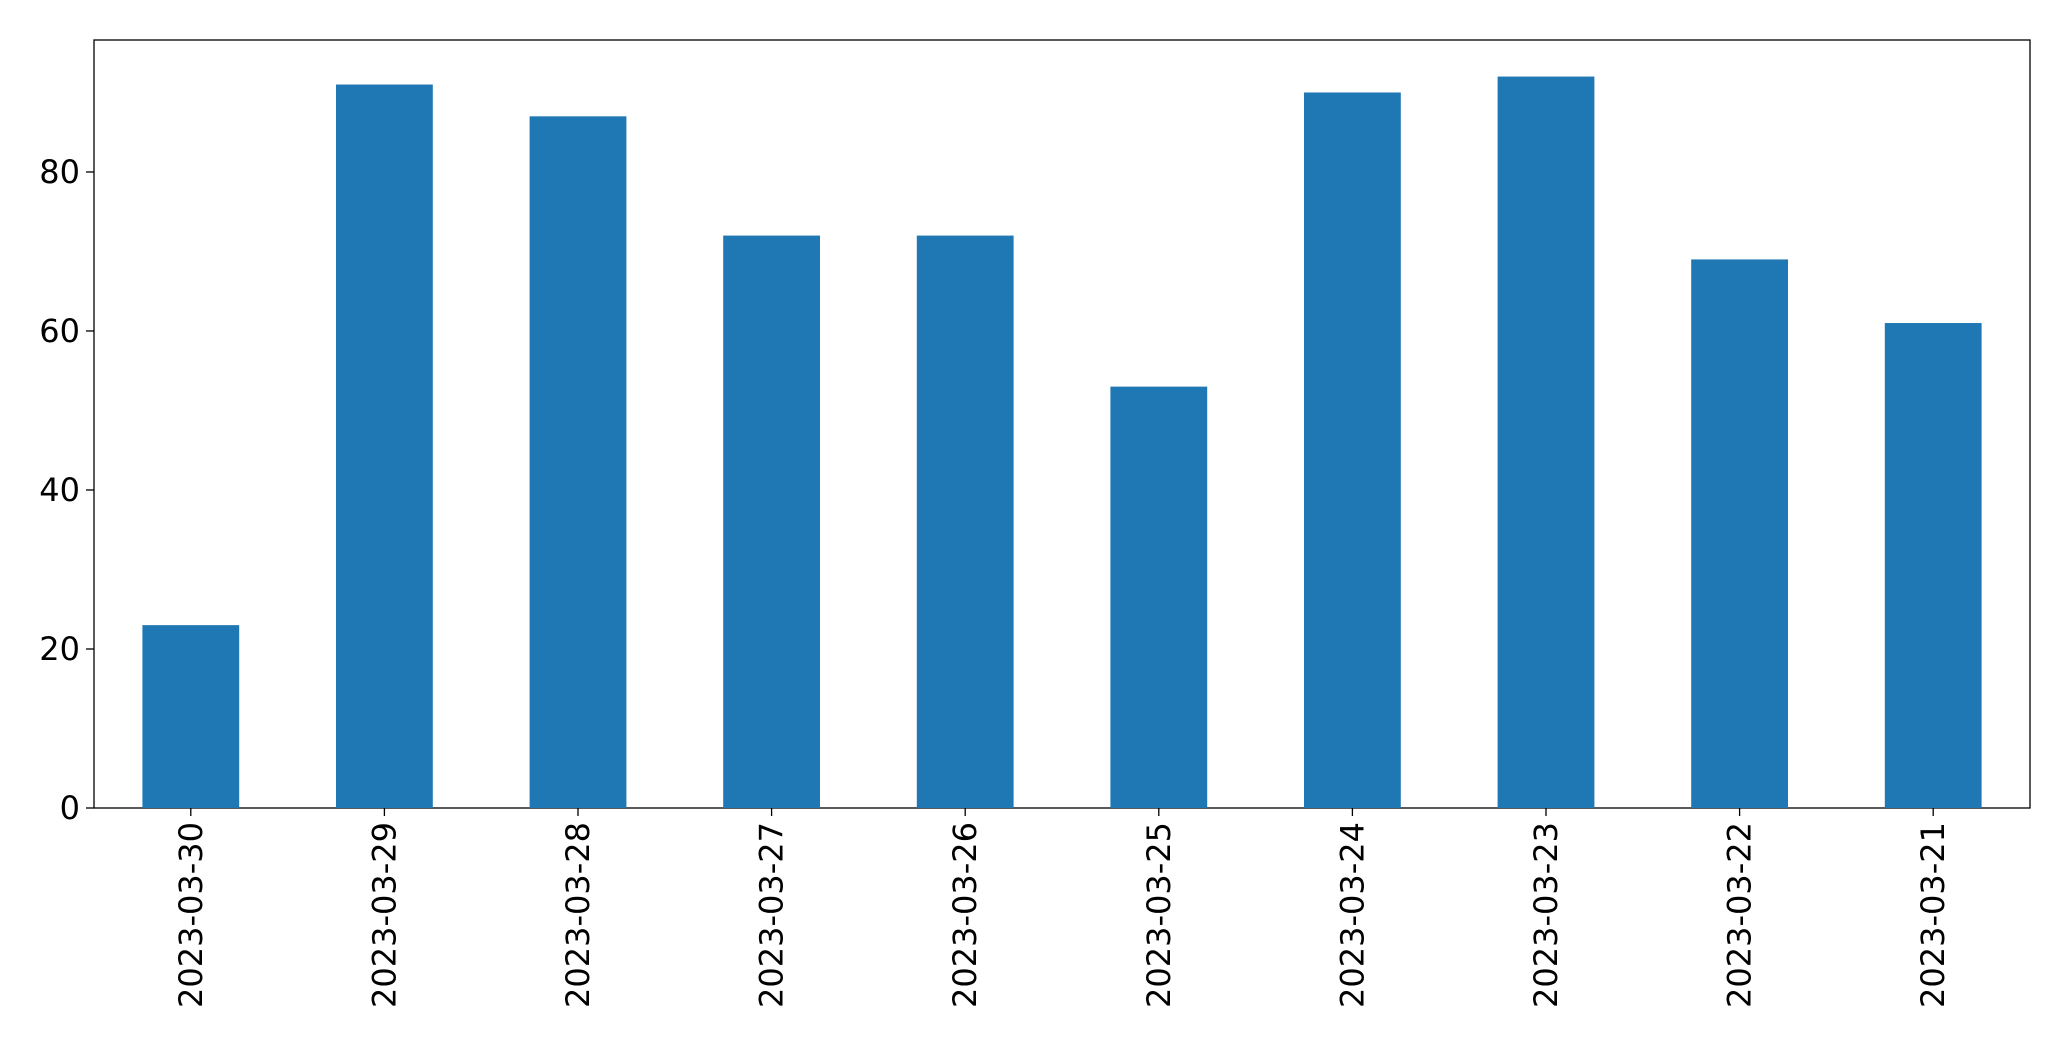  I want to click on x-tick-label: 2023-03-28, so click(578, 915).